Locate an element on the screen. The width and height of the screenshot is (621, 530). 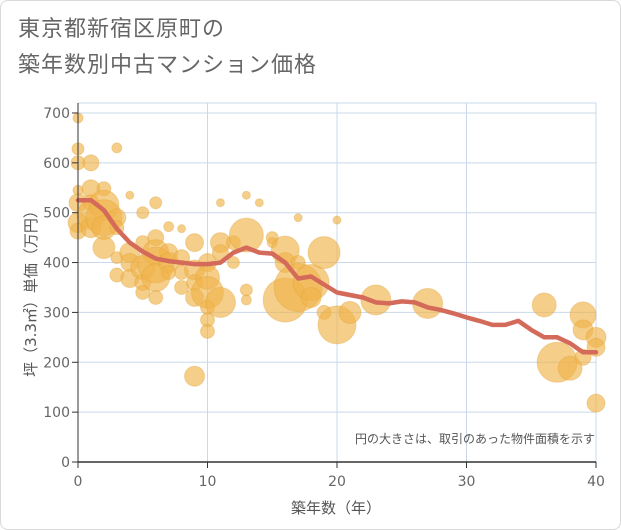
x-tick-label: 0 is located at coordinates (78, 482).